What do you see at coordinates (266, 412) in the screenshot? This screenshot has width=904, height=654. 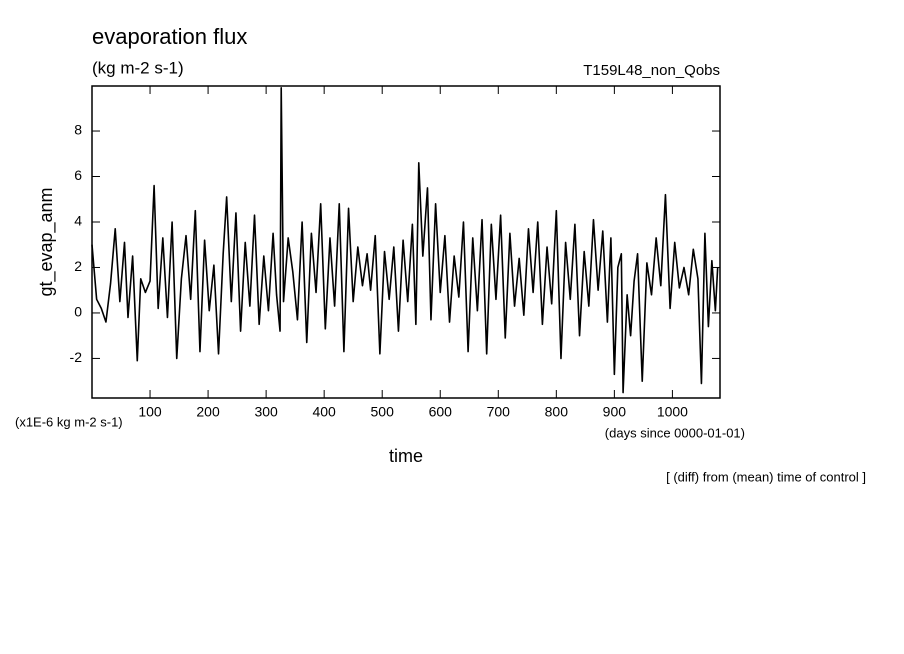 I see `x-tick-label: 300` at bounding box center [266, 412].